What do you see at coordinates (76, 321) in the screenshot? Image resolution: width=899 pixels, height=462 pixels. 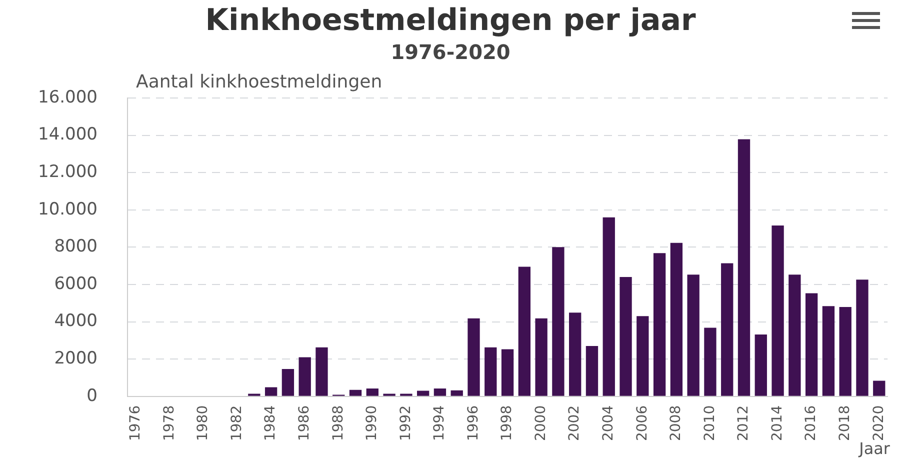 I see `y-tick-label: 4000` at bounding box center [76, 321].